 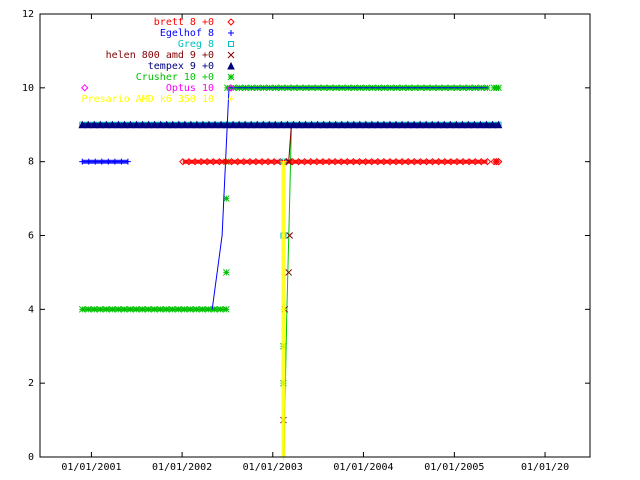 What do you see at coordinates (31, 383) in the screenshot?
I see `y-tick-label: 2` at bounding box center [31, 383].